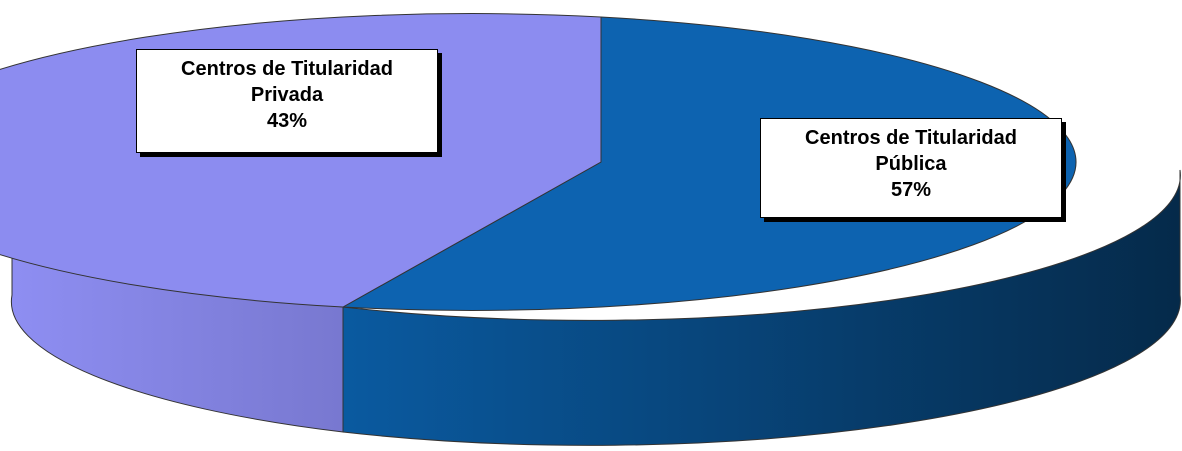  I want to click on data-label-privada-line2: Privada, so click(287, 95).